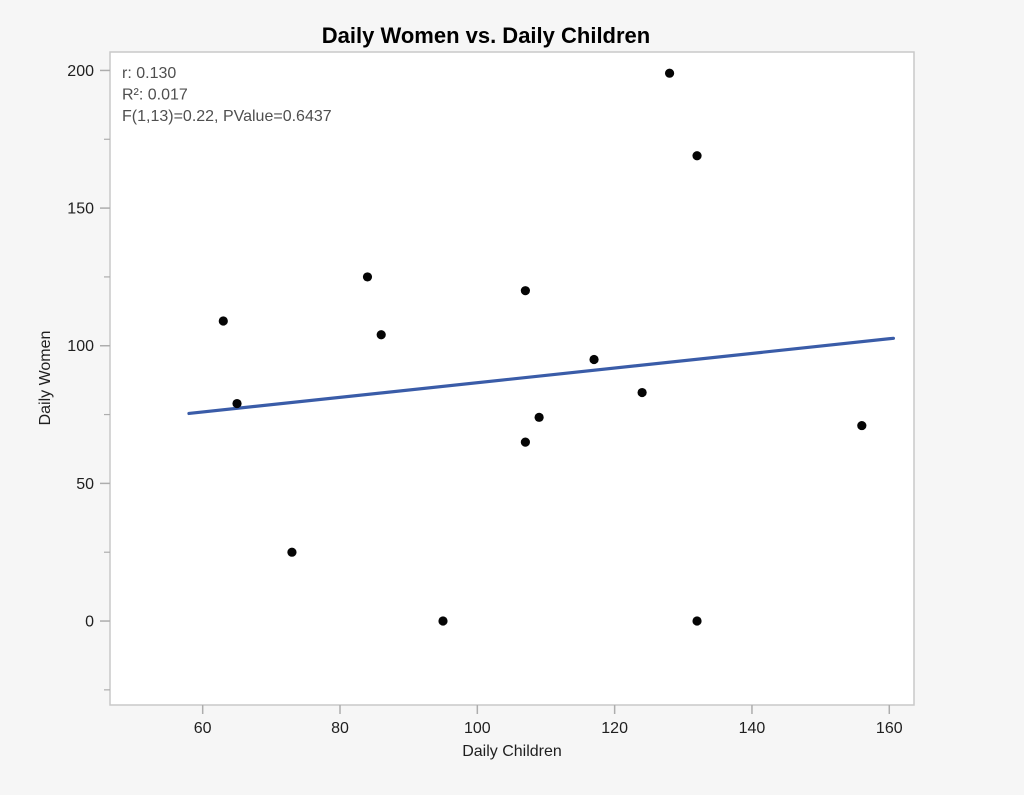 This screenshot has width=1024, height=795. I want to click on y-tick-label: 150, so click(80, 209).